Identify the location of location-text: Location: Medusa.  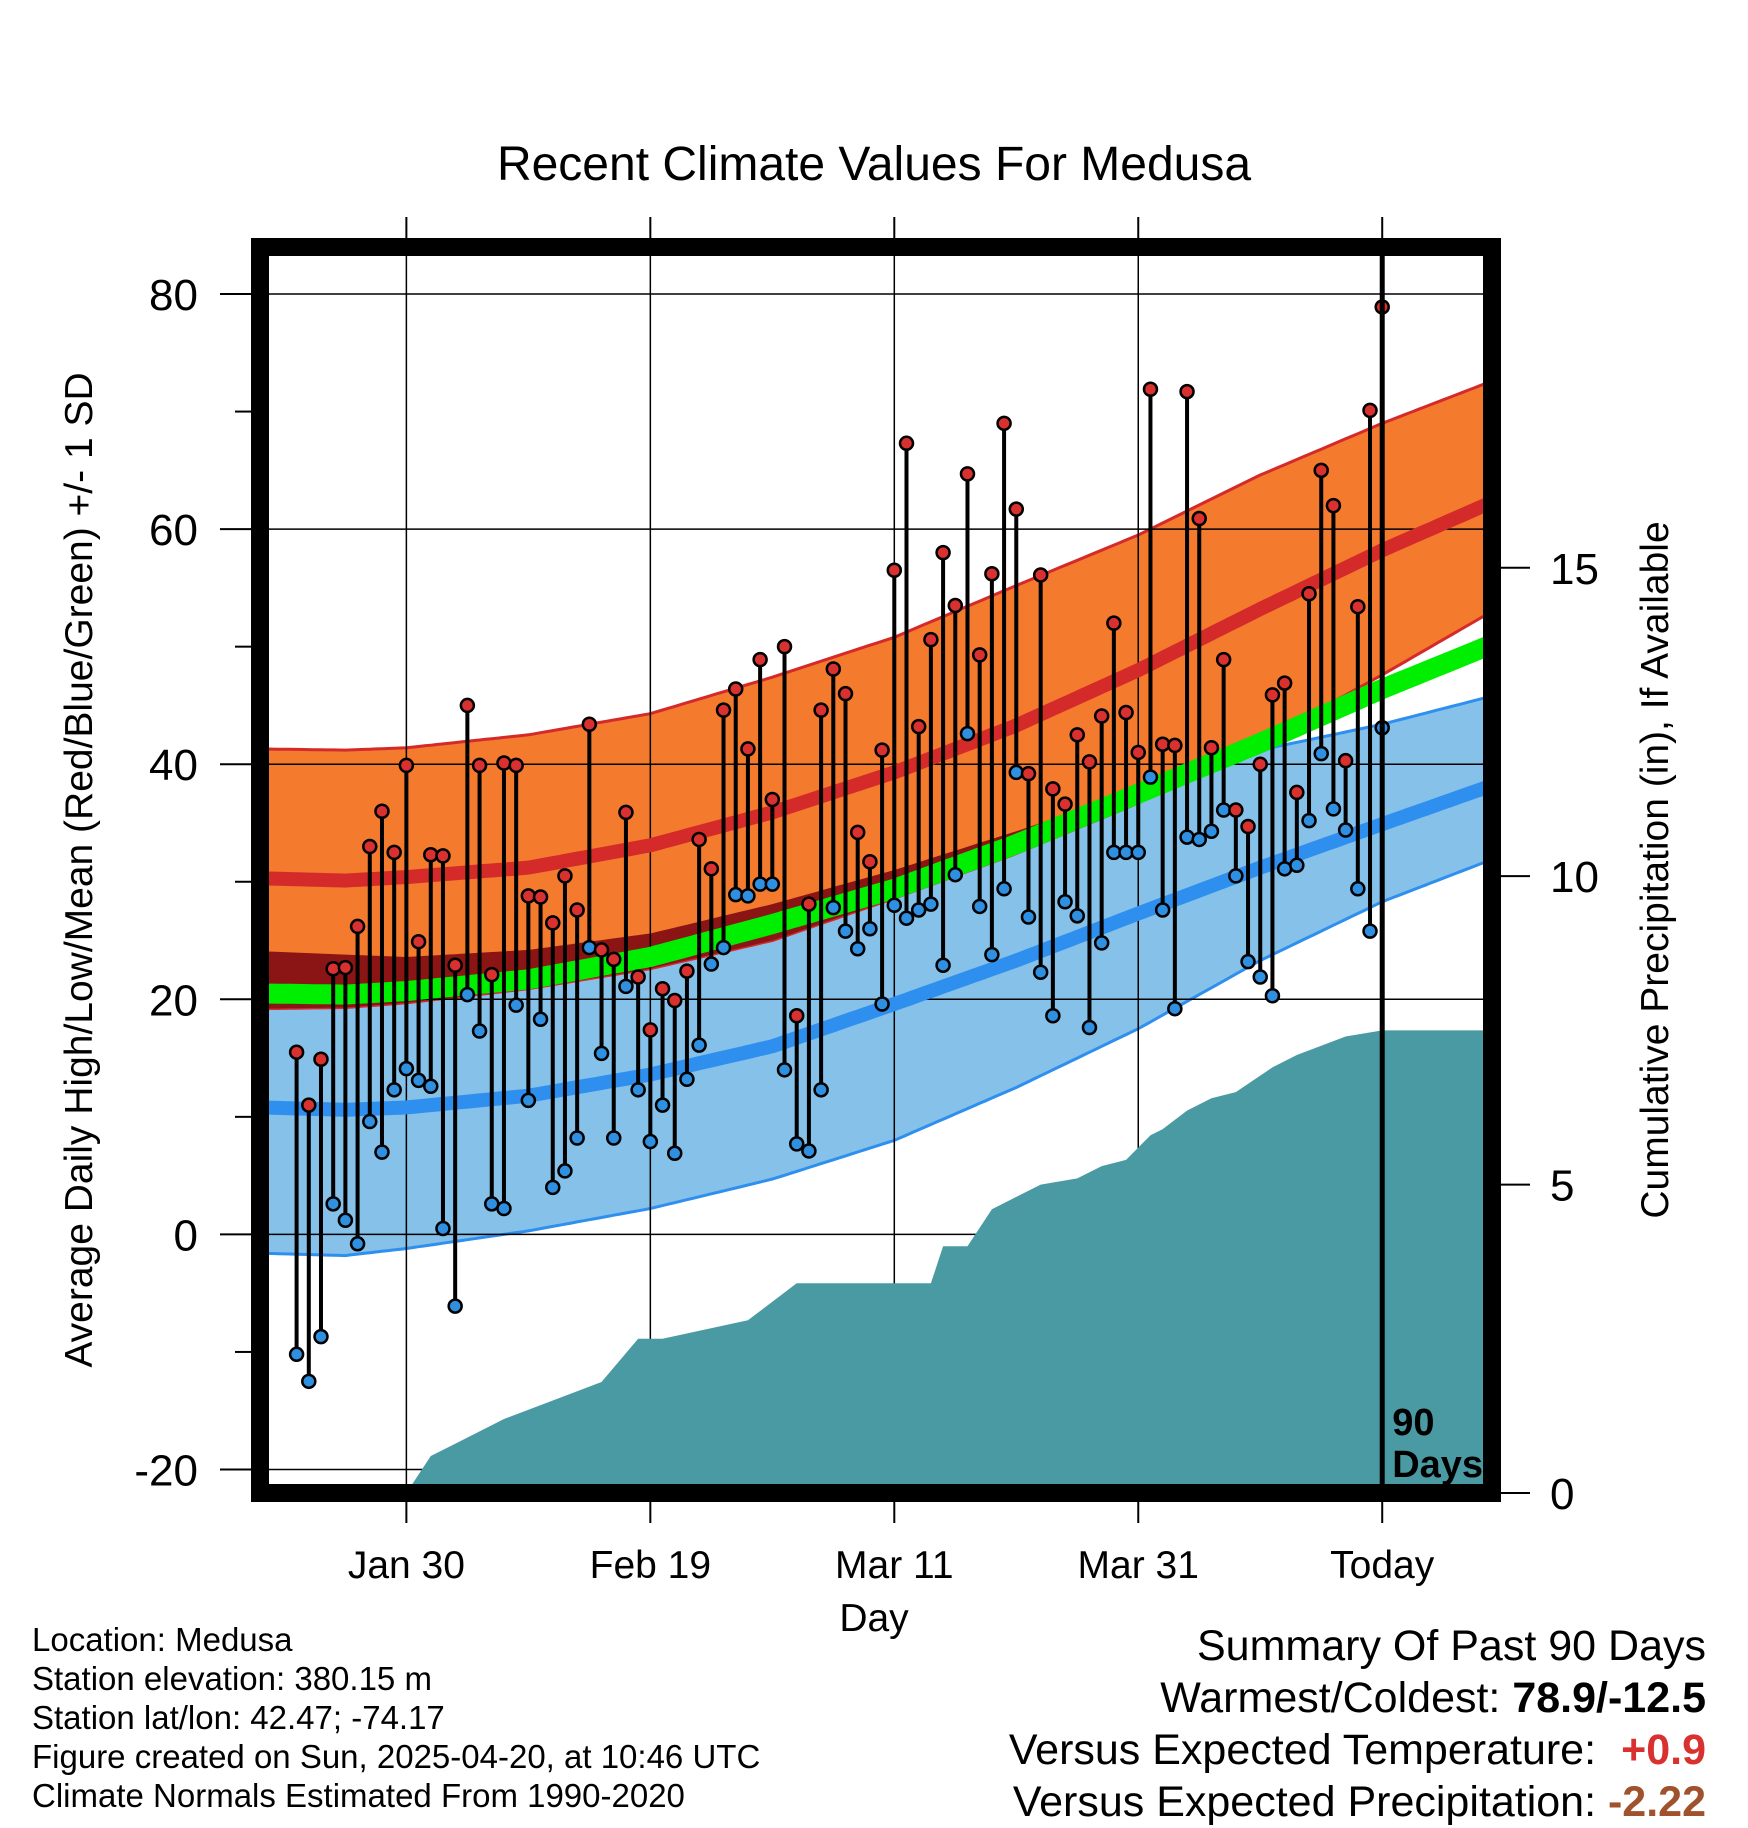
(162, 1639).